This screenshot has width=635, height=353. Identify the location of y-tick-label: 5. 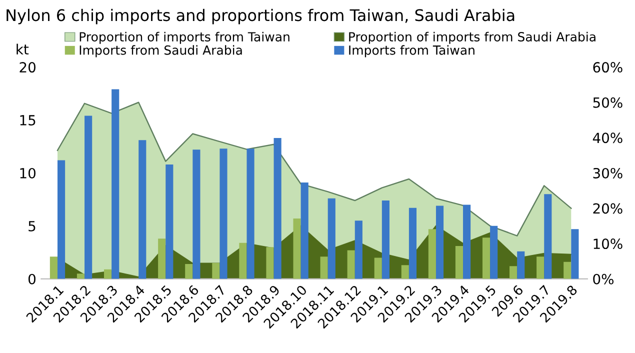
(32, 226).